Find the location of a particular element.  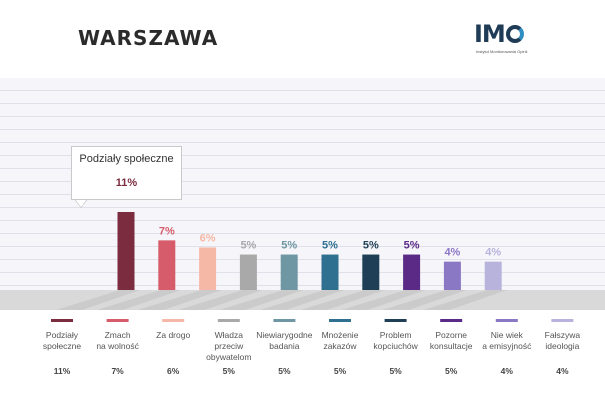

legend-category-label: Niewiarygodne is located at coordinates (284, 335).